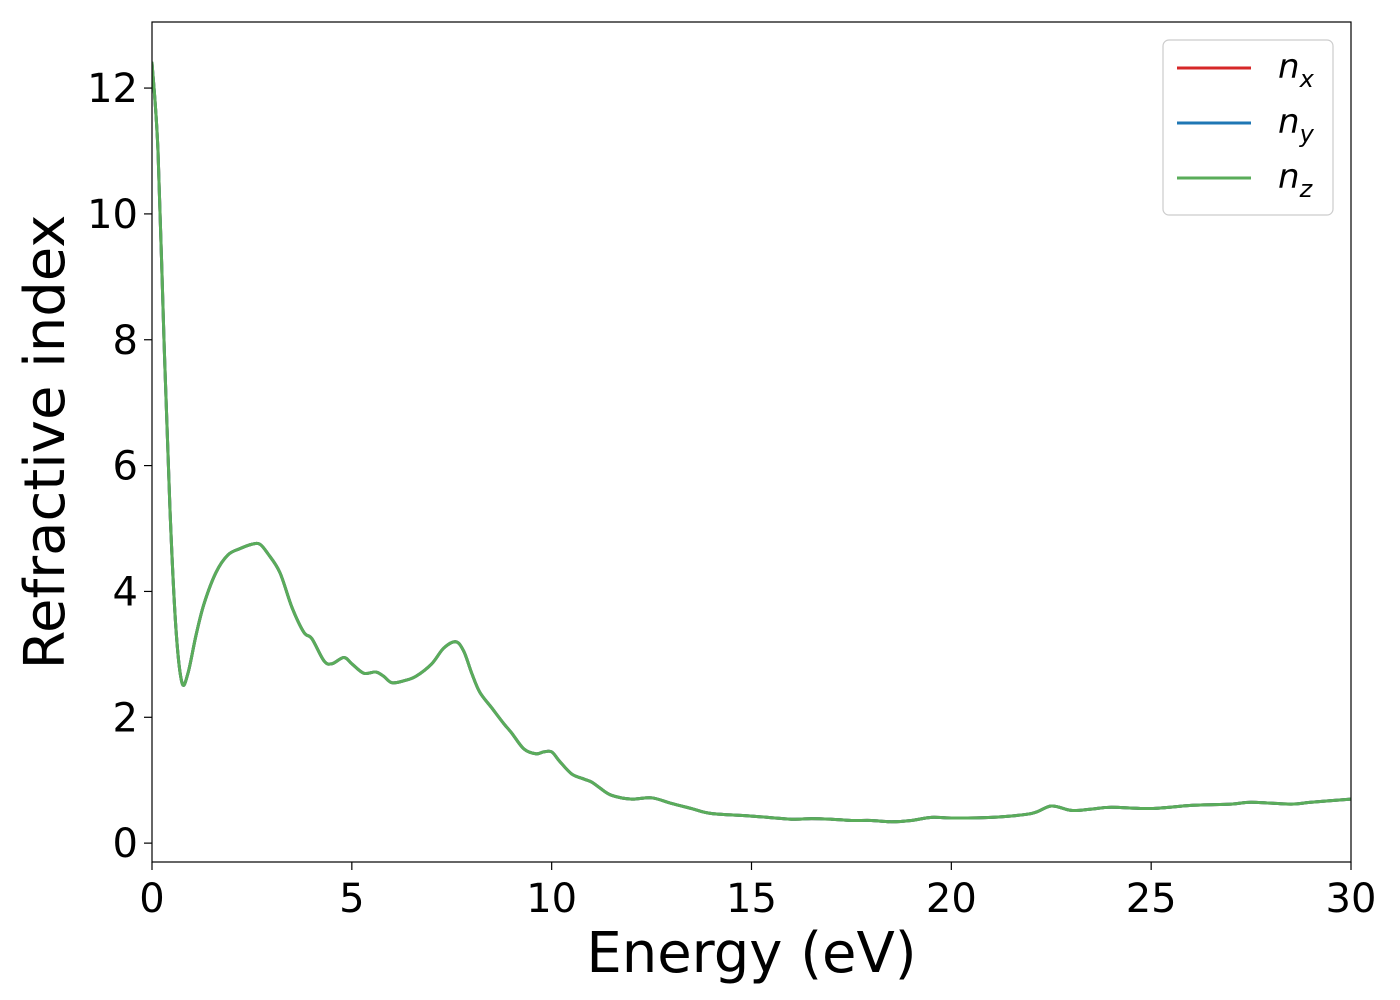 This screenshot has width=1400, height=1000. Describe the element at coordinates (751, 953) in the screenshot. I see `x-axis-label: Energy (eV)` at that location.